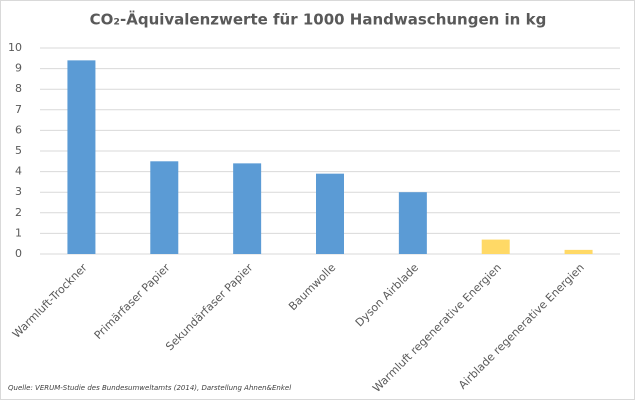 Image resolution: width=635 pixels, height=400 pixels. I want to click on y-tick-label: 10, so click(15, 47).